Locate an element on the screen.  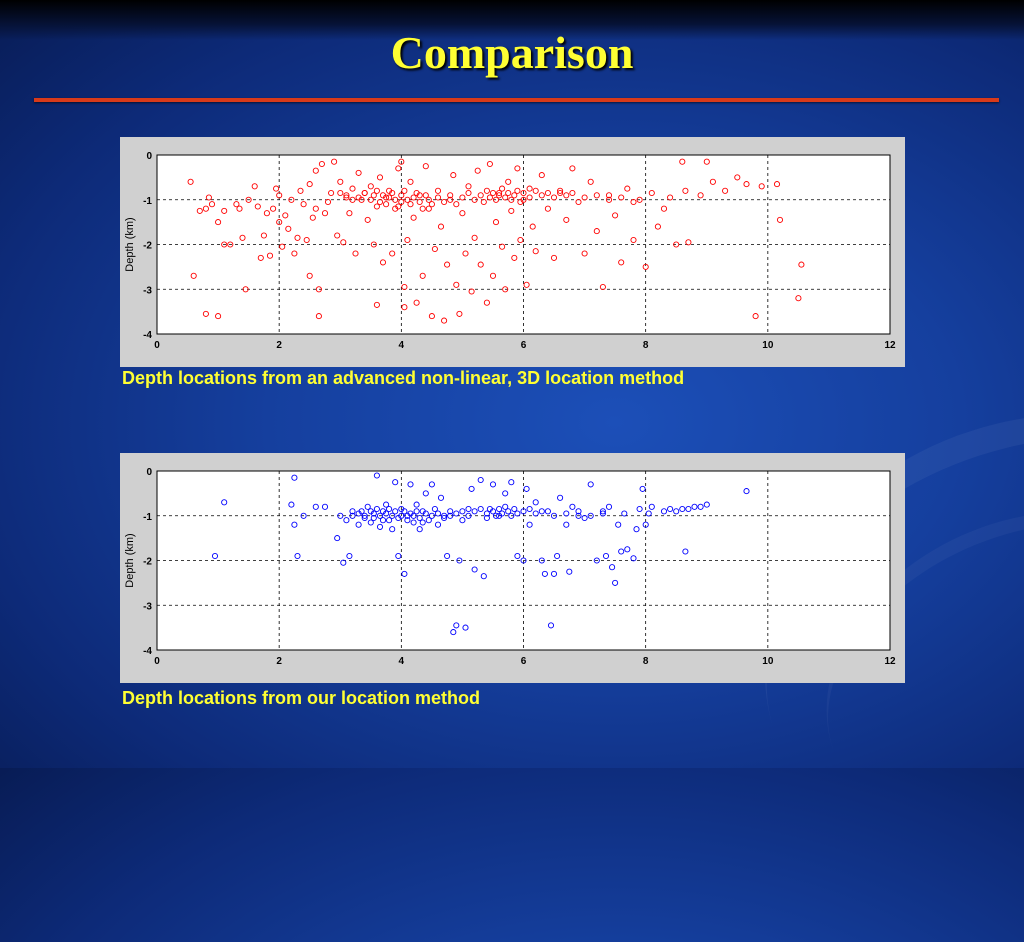
caption-bottom: Depth locations from our location method is located at coordinates (301, 698).